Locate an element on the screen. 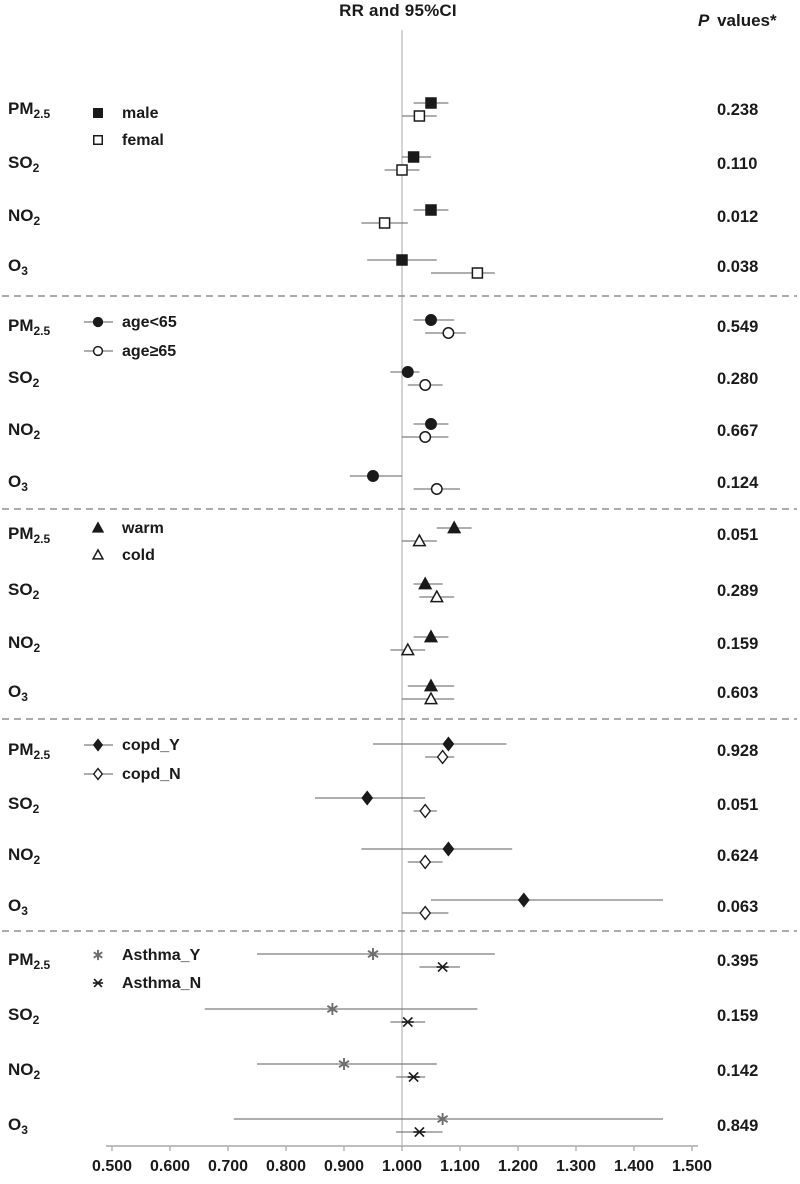  x-axis-tick-label: 0.900 is located at coordinates (344, 1166).